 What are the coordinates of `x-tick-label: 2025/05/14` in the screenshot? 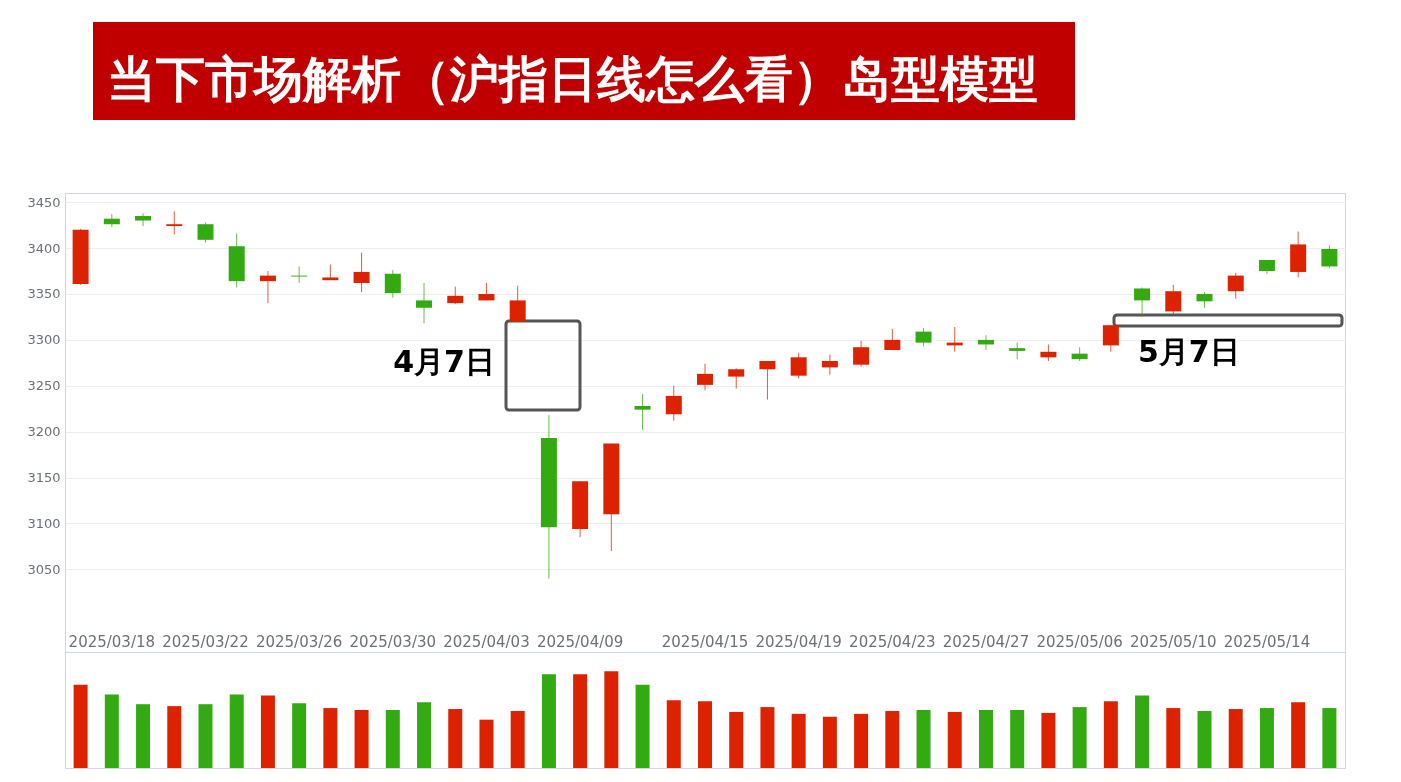 It's located at (1267, 641).